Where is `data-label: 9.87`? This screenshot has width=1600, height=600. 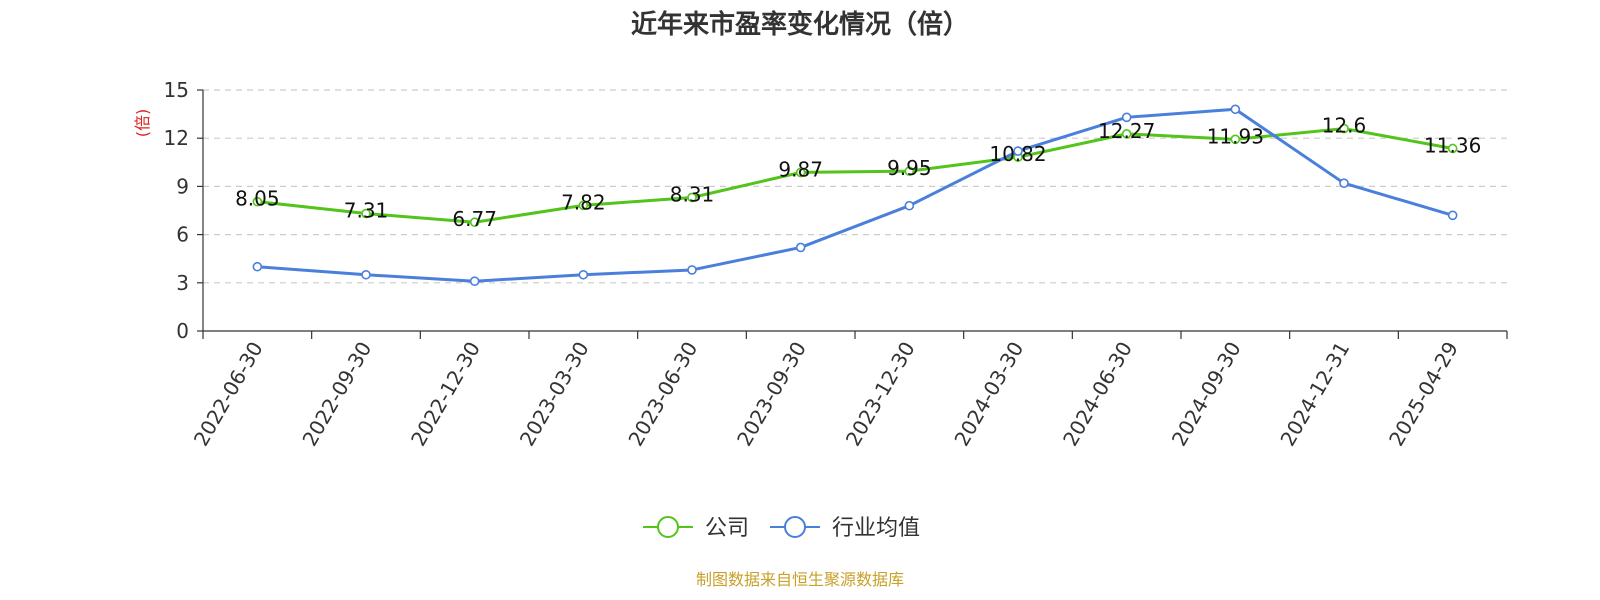
data-label: 9.87 is located at coordinates (800, 169).